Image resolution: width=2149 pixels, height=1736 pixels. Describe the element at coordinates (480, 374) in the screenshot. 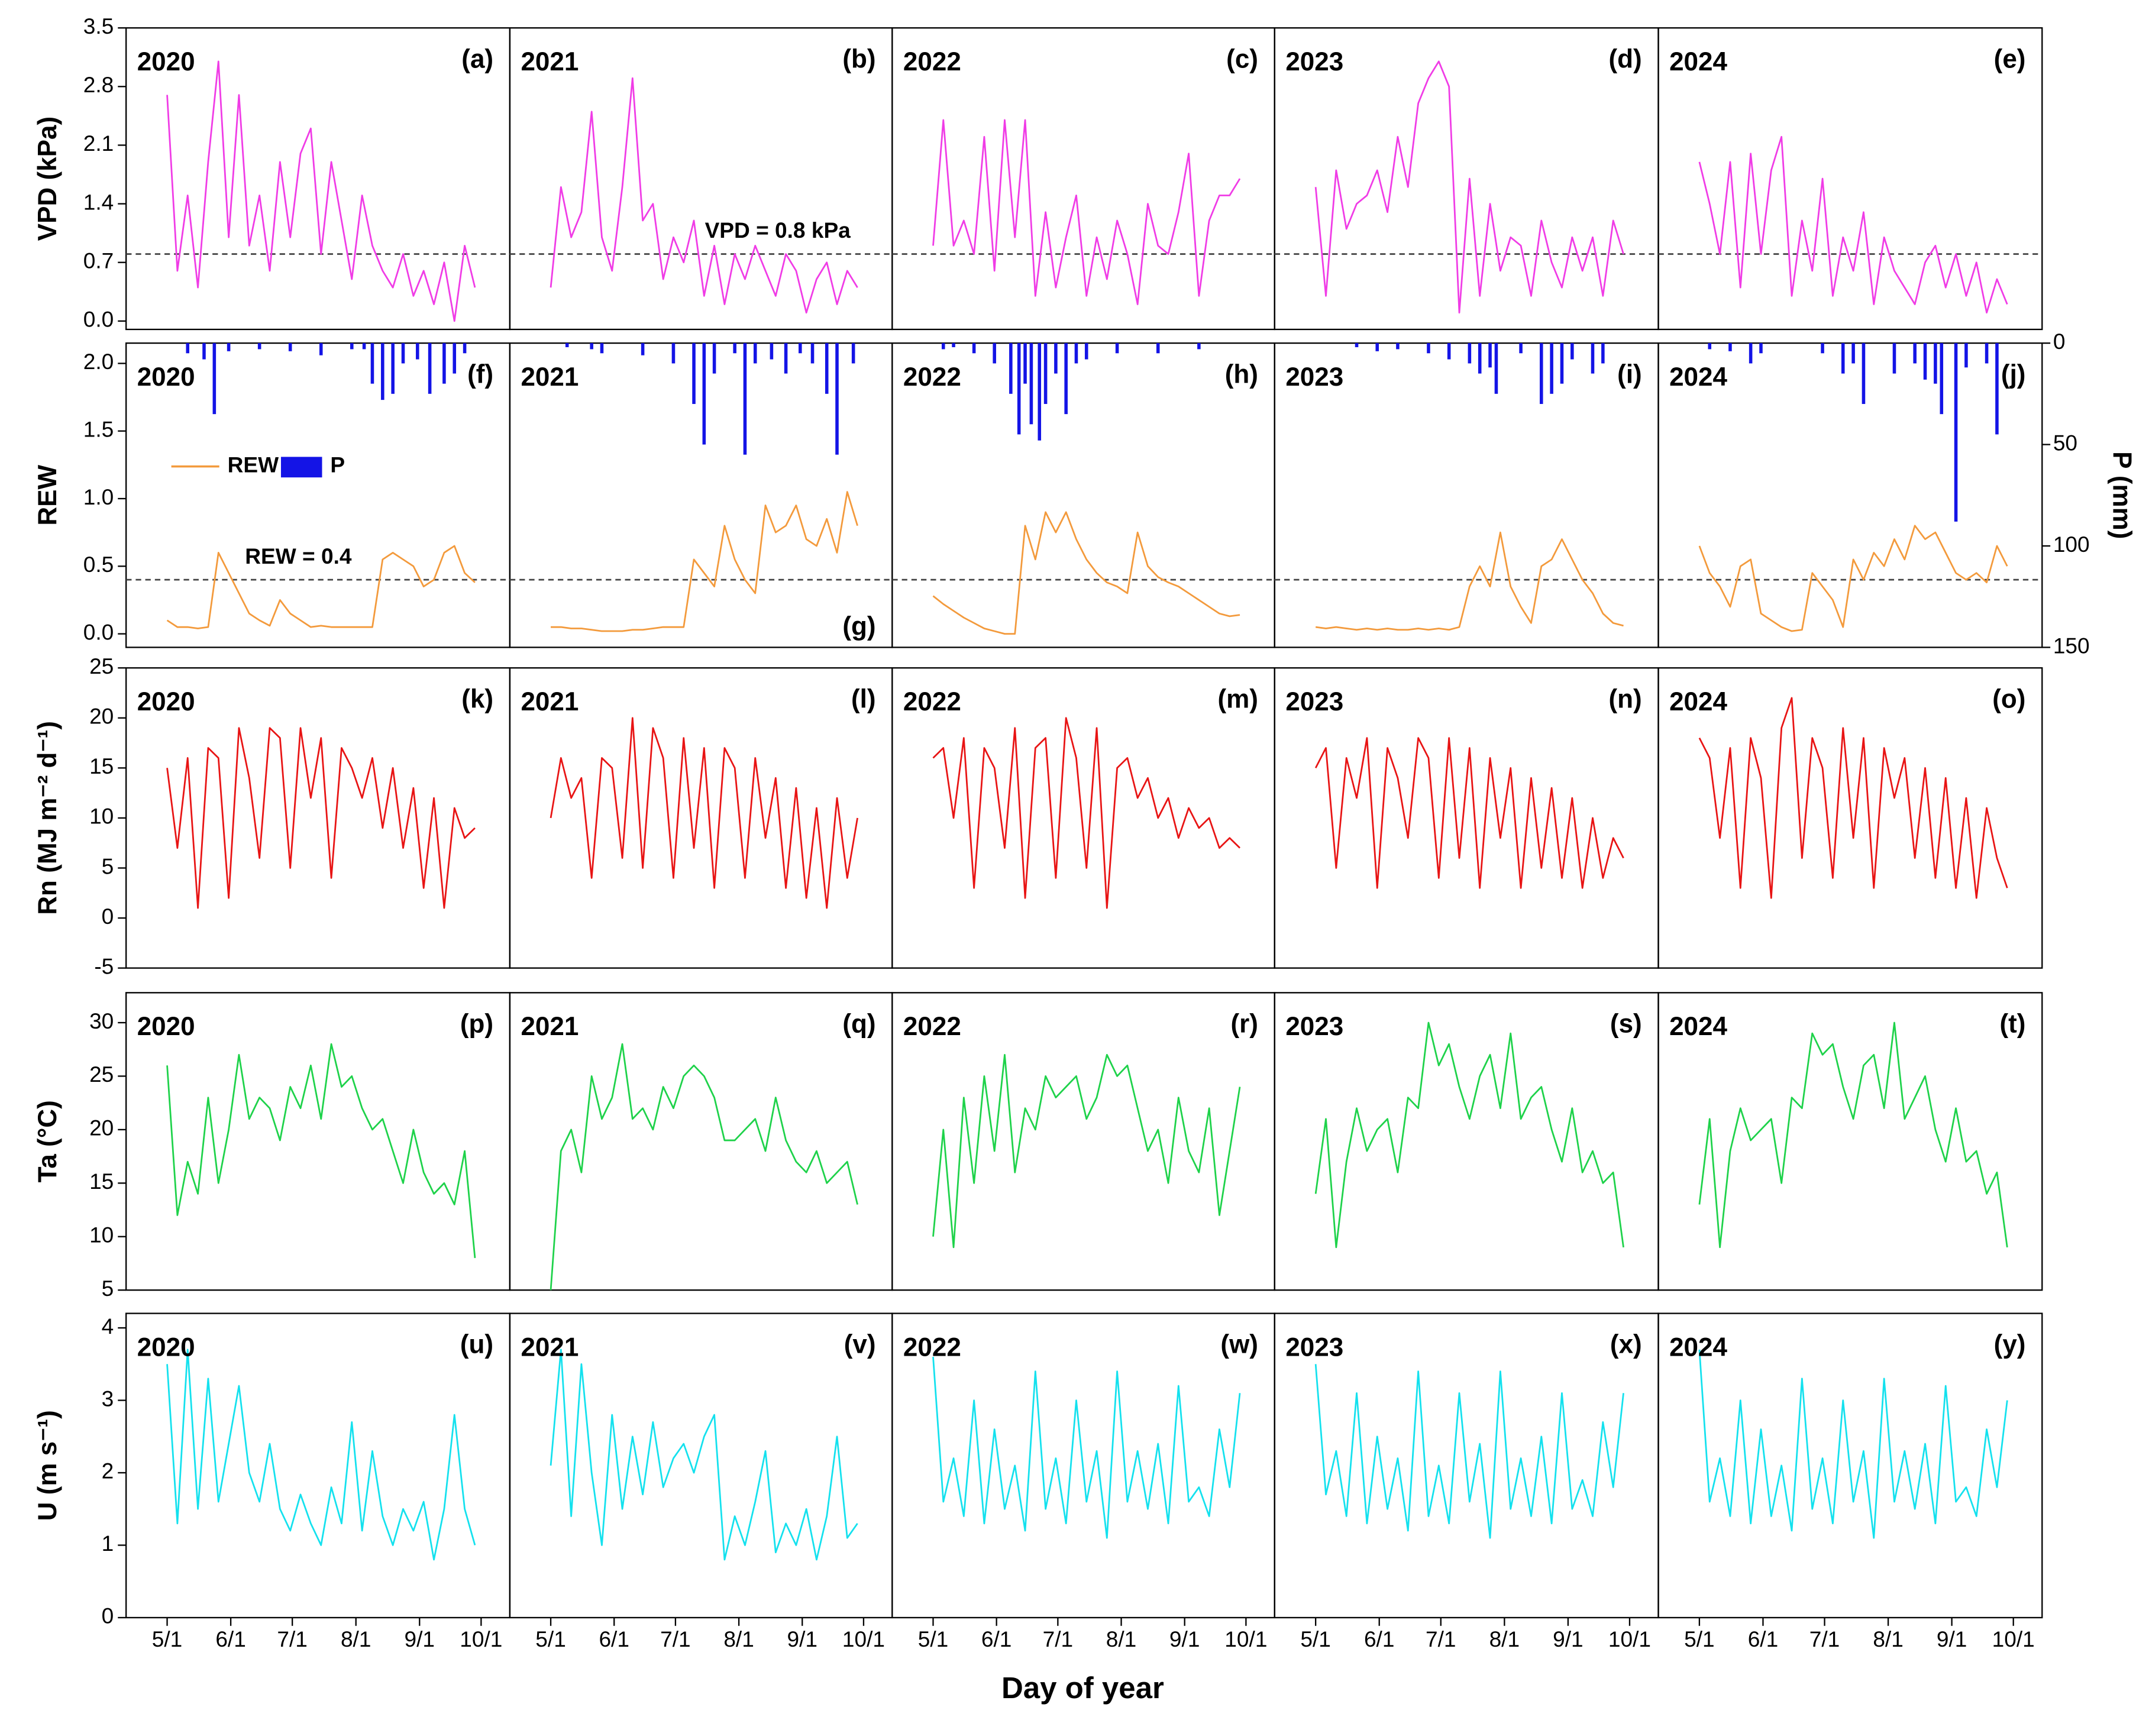

I see `panel-label: (f)` at that location.